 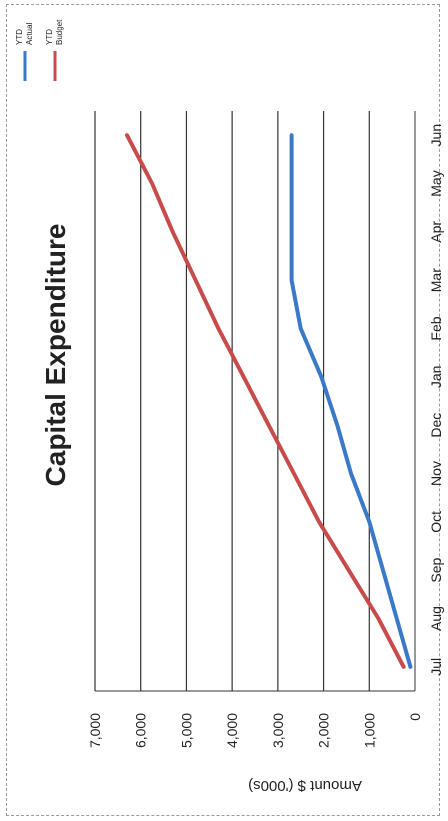 What do you see at coordinates (324, 730) in the screenshot?
I see `y-tick-label: 2,000` at bounding box center [324, 730].